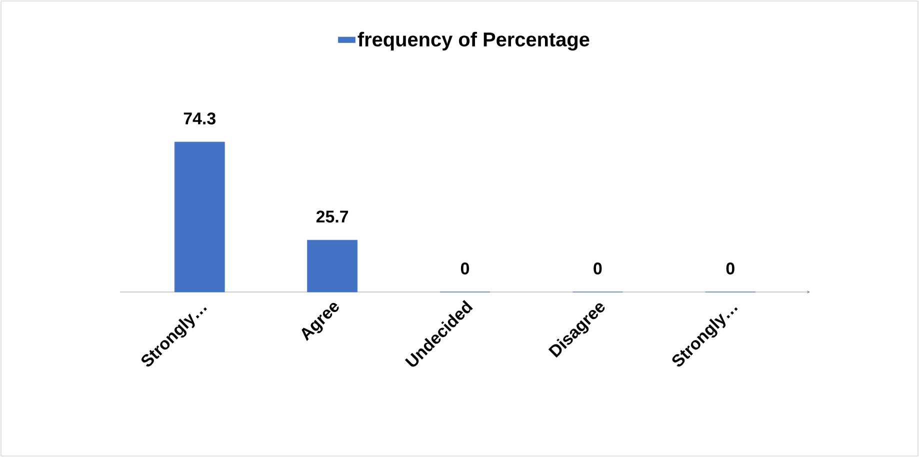 This screenshot has width=919, height=457. What do you see at coordinates (332, 216) in the screenshot?
I see `data-label: 25.7` at bounding box center [332, 216].